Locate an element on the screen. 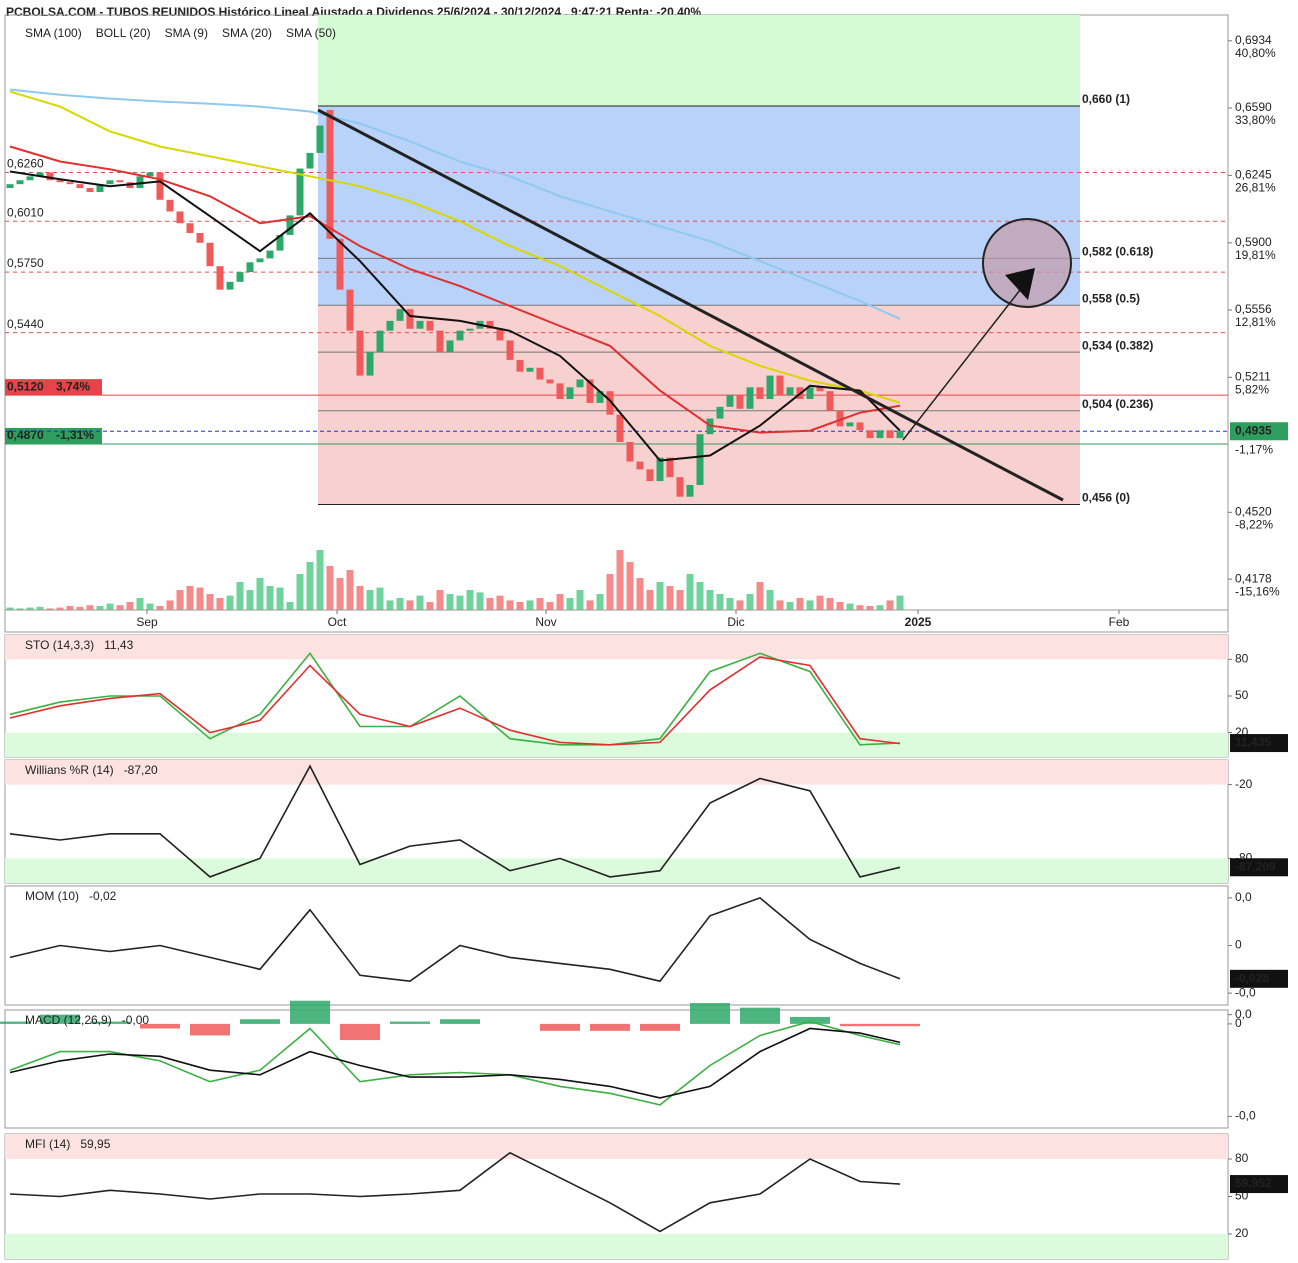 This screenshot has width=1298, height=1263. sma-line is located at coordinates (455, 204).